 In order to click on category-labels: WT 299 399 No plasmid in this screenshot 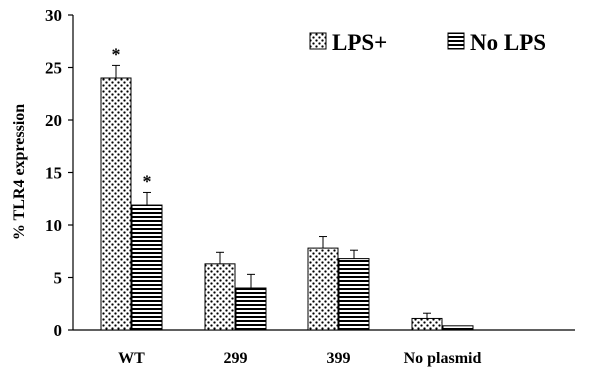, I will do `click(299, 358)`.